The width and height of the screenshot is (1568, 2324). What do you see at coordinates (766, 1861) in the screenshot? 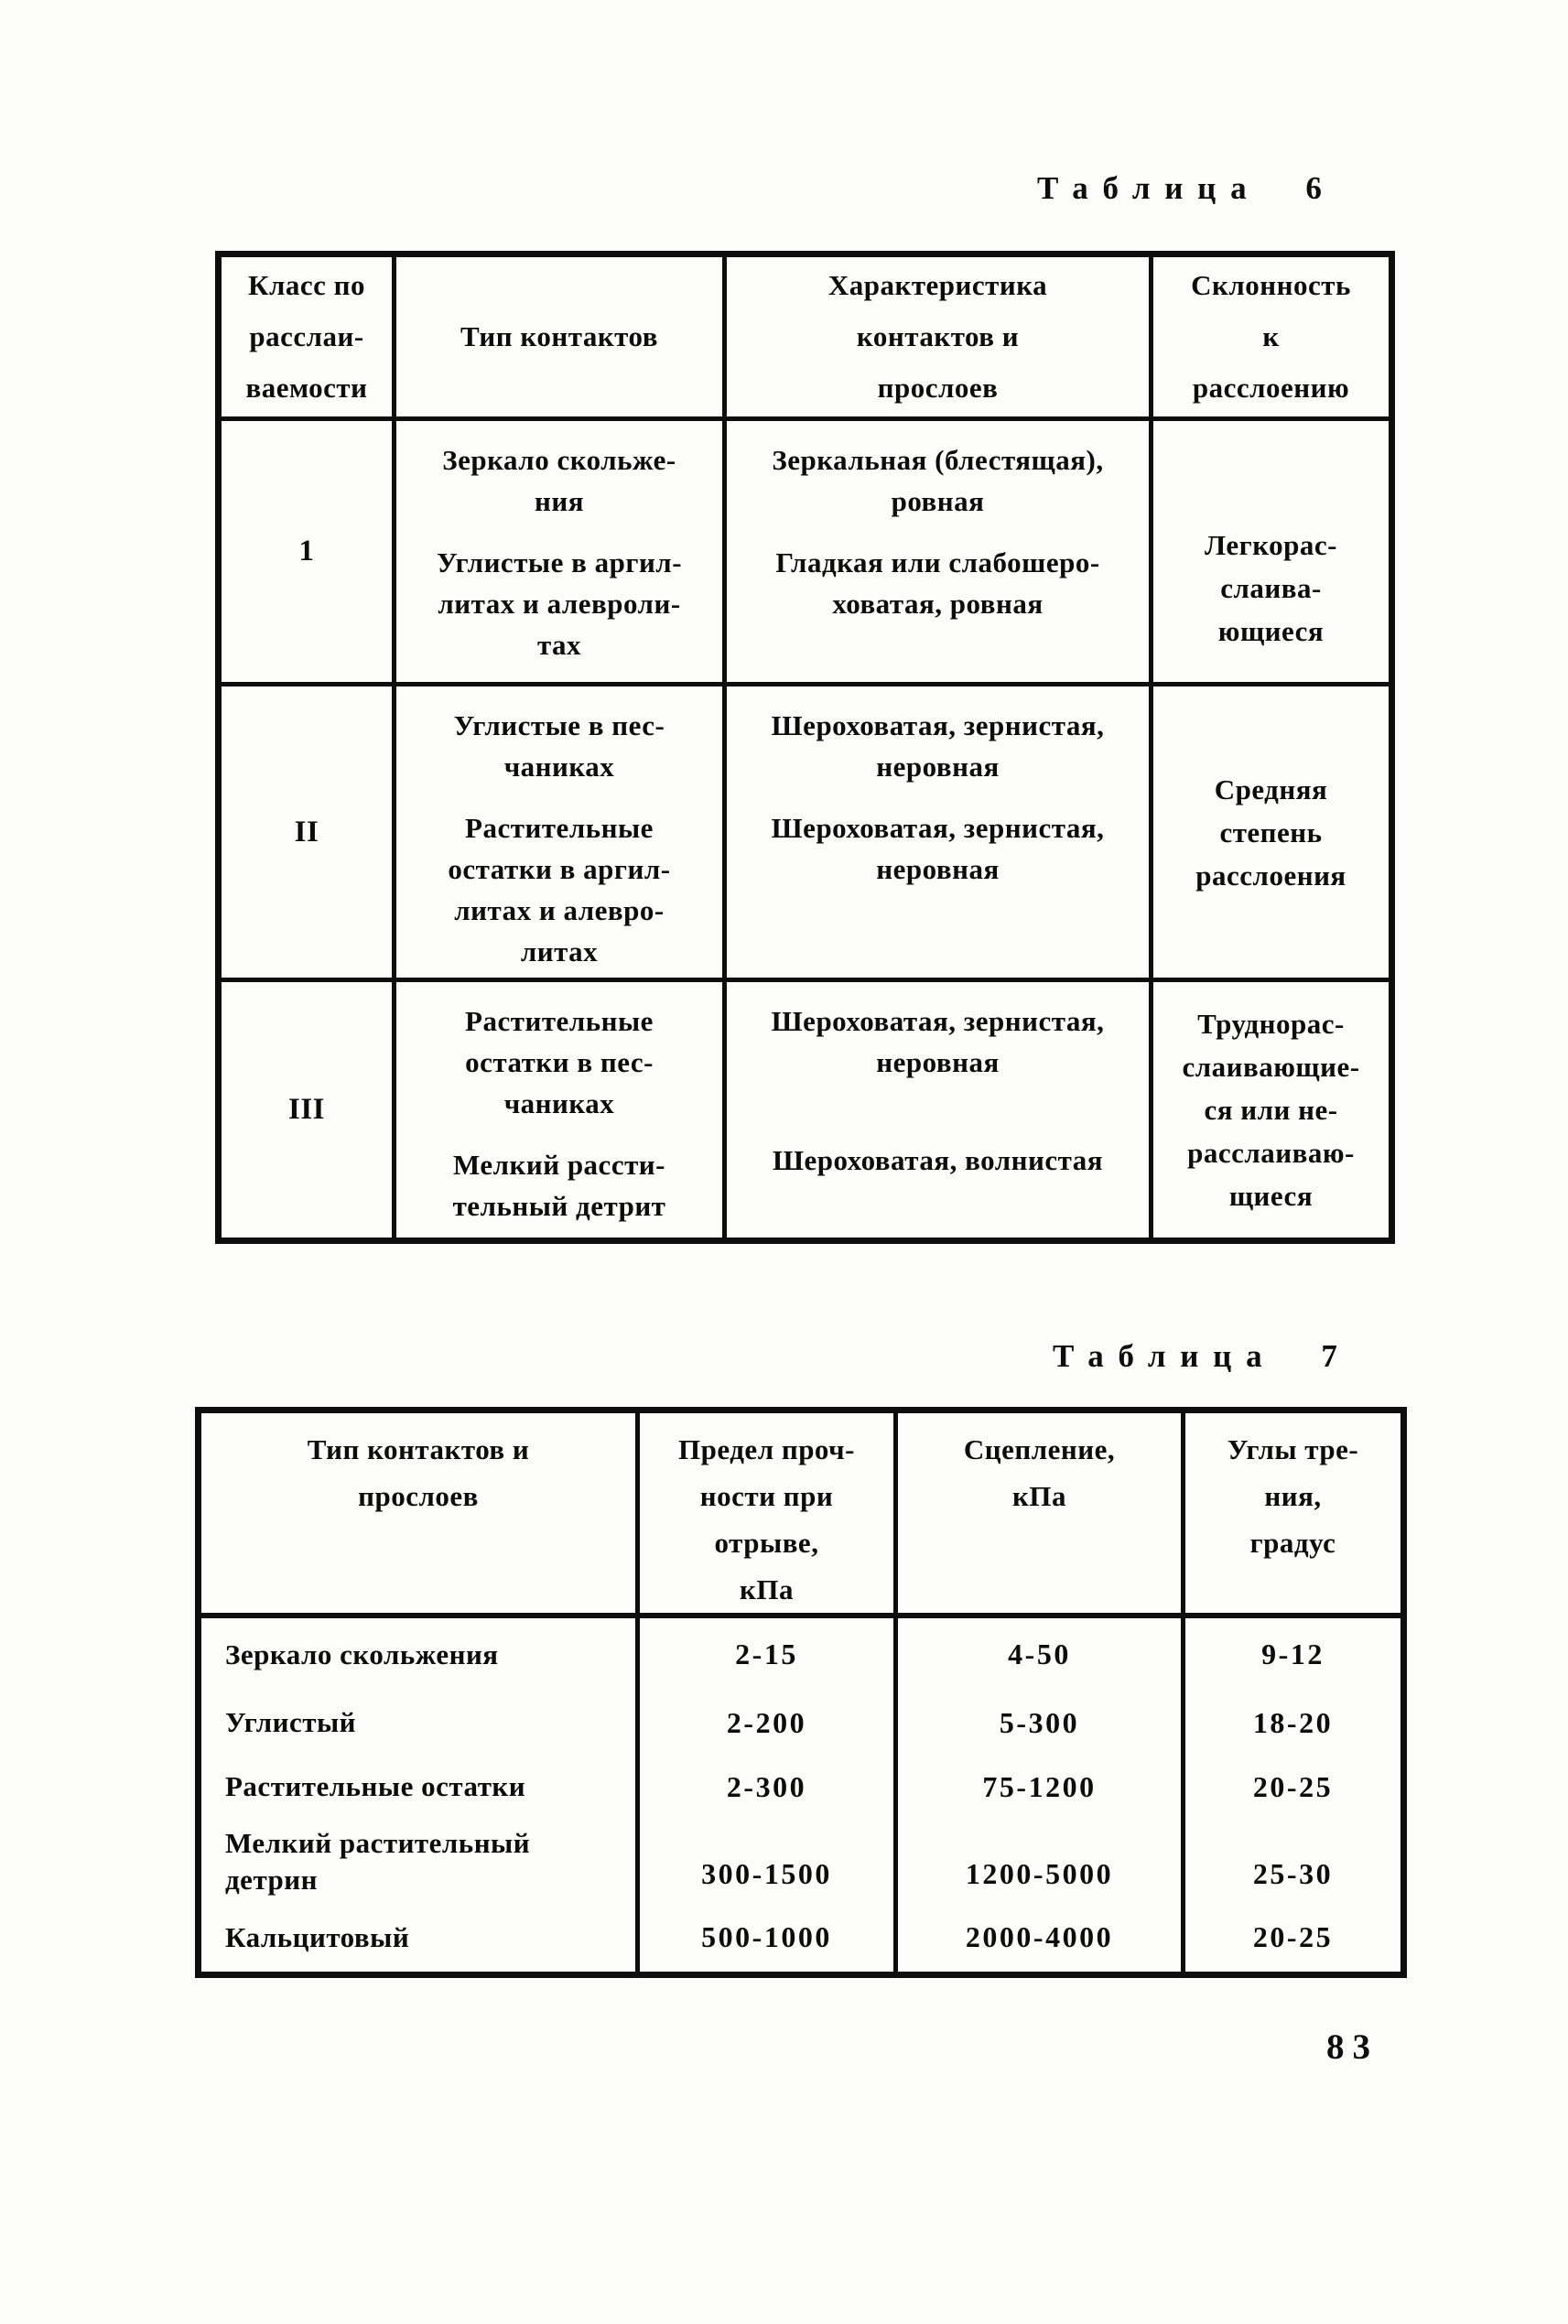
I see `table7-strength-cell: 300-1500` at bounding box center [766, 1861].